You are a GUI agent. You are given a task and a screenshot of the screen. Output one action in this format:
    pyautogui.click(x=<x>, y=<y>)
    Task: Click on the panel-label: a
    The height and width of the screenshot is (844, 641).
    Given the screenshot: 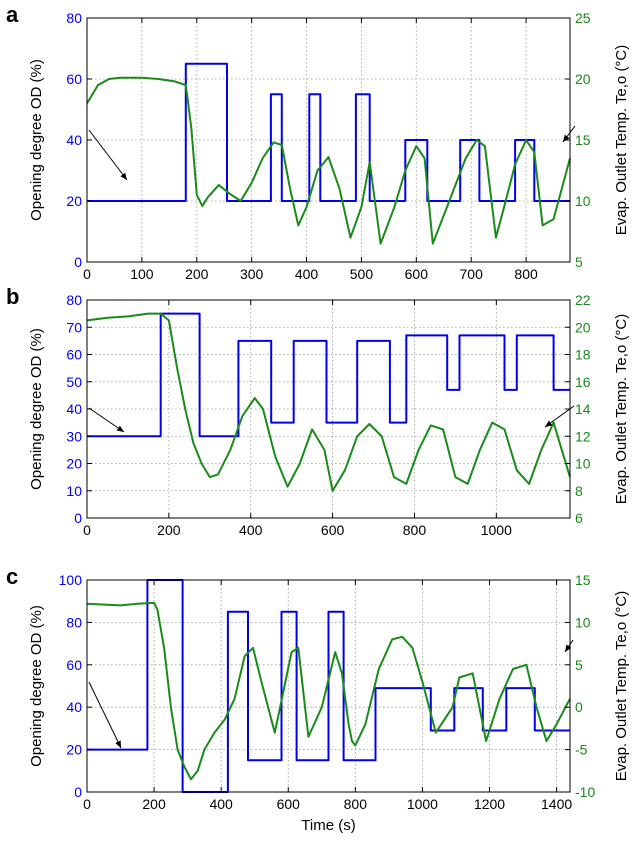 What is the action you would take?
    pyautogui.click(x=12, y=14)
    